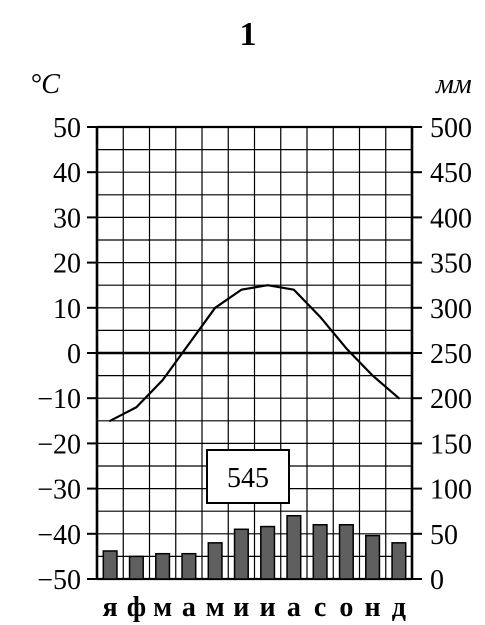 This screenshot has width=485, height=625. I want to click on chart-title: 1, so click(248, 34).